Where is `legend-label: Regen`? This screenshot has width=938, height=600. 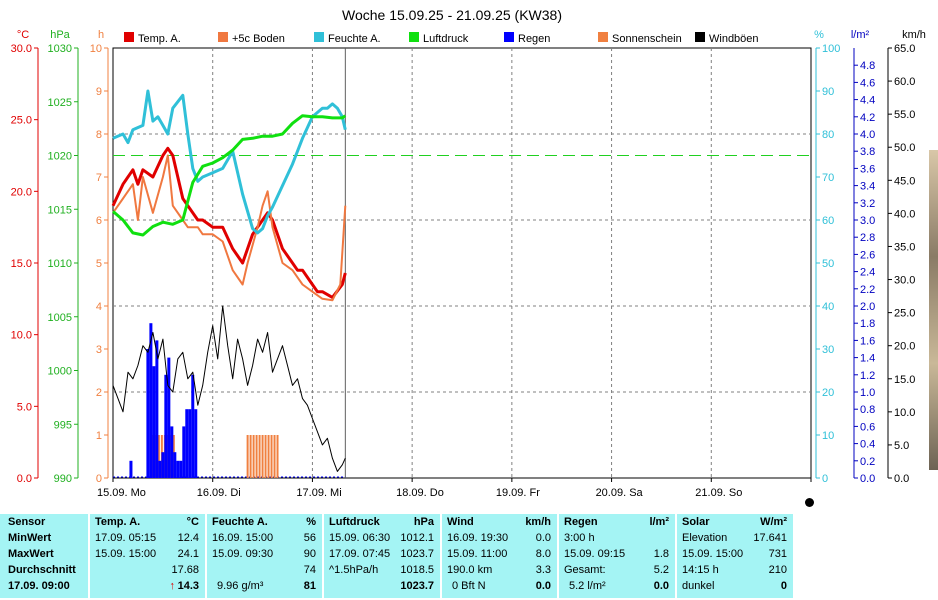
legend-label: Regen is located at coordinates (534, 39).